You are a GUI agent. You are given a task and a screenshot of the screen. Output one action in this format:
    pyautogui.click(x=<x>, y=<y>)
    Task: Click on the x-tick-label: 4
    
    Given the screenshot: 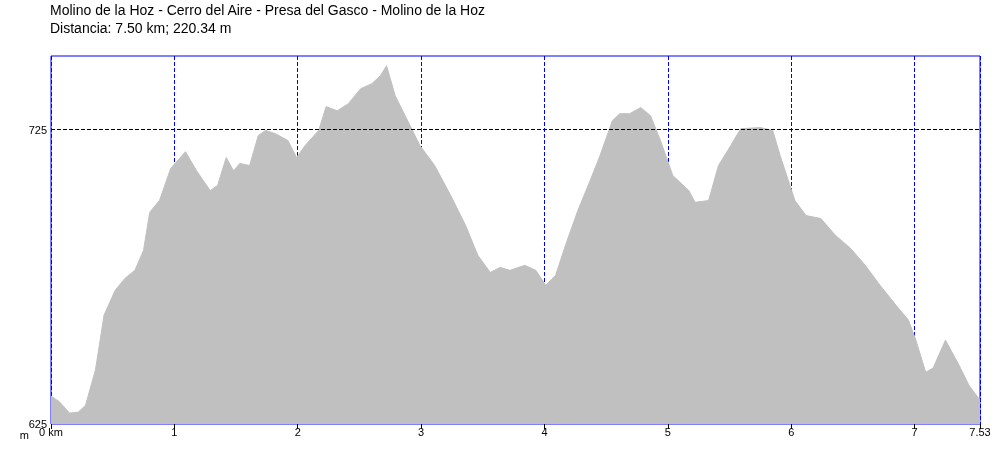 What is the action you would take?
    pyautogui.click(x=544, y=431)
    